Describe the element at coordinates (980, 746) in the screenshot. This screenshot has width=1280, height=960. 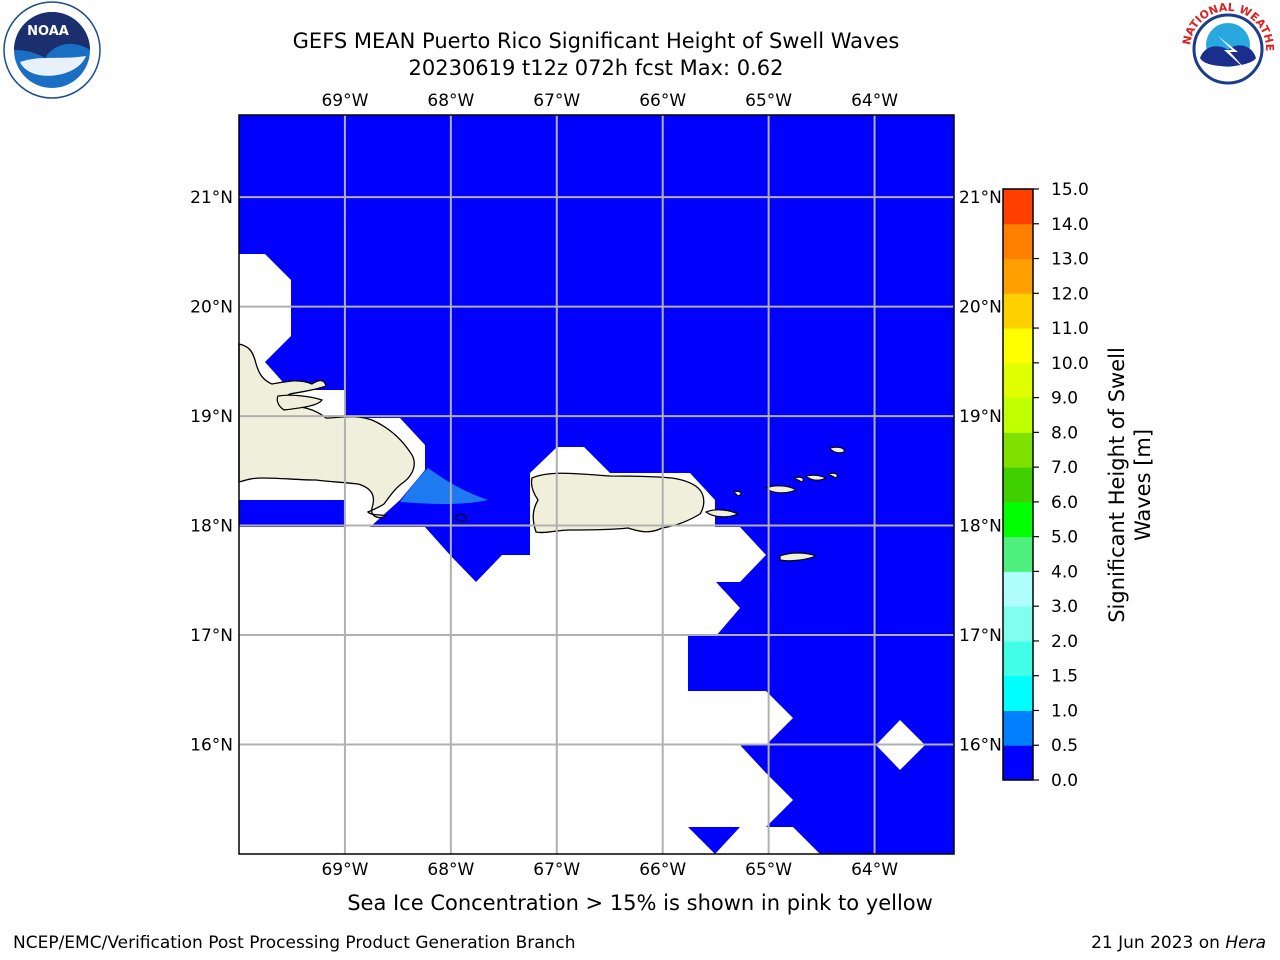
I see `lat-tick-right: 16°N` at that location.